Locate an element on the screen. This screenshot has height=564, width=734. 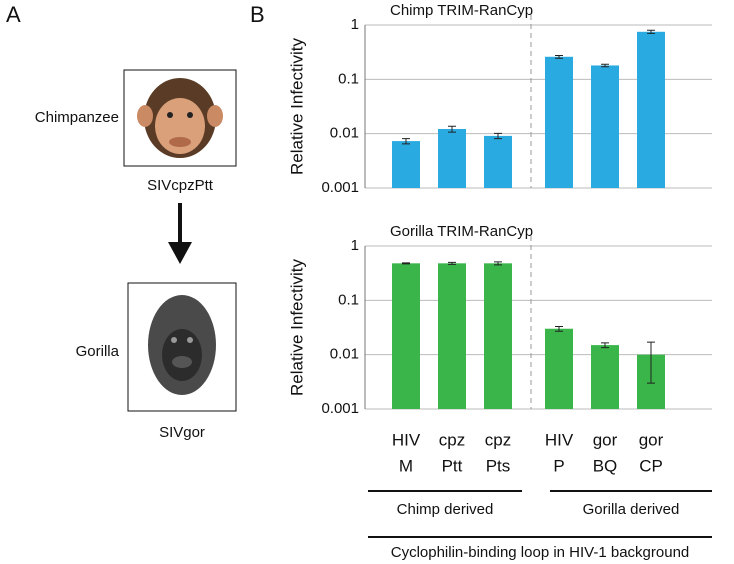
x-tick-label: P is located at coordinates (558, 465).